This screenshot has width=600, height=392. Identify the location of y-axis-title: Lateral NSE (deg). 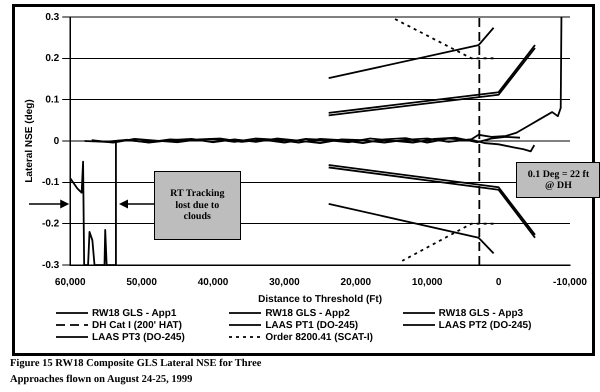
(29, 141).